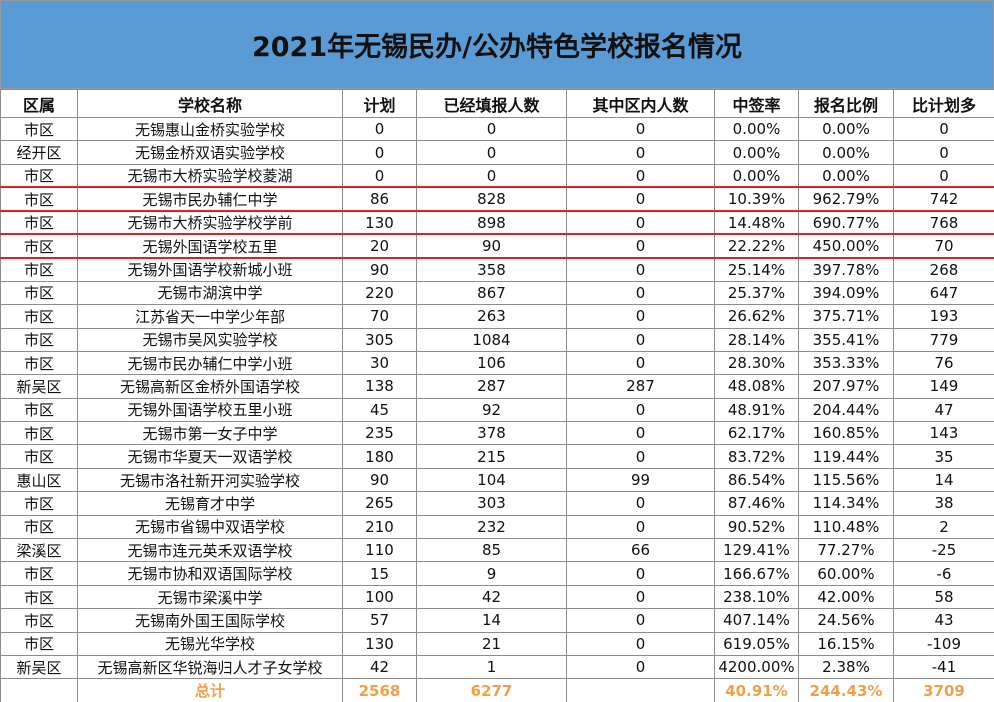 This screenshot has height=702, width=994. Describe the element at coordinates (846, 667) in the screenshot. I see `cell: 2.38%` at that location.